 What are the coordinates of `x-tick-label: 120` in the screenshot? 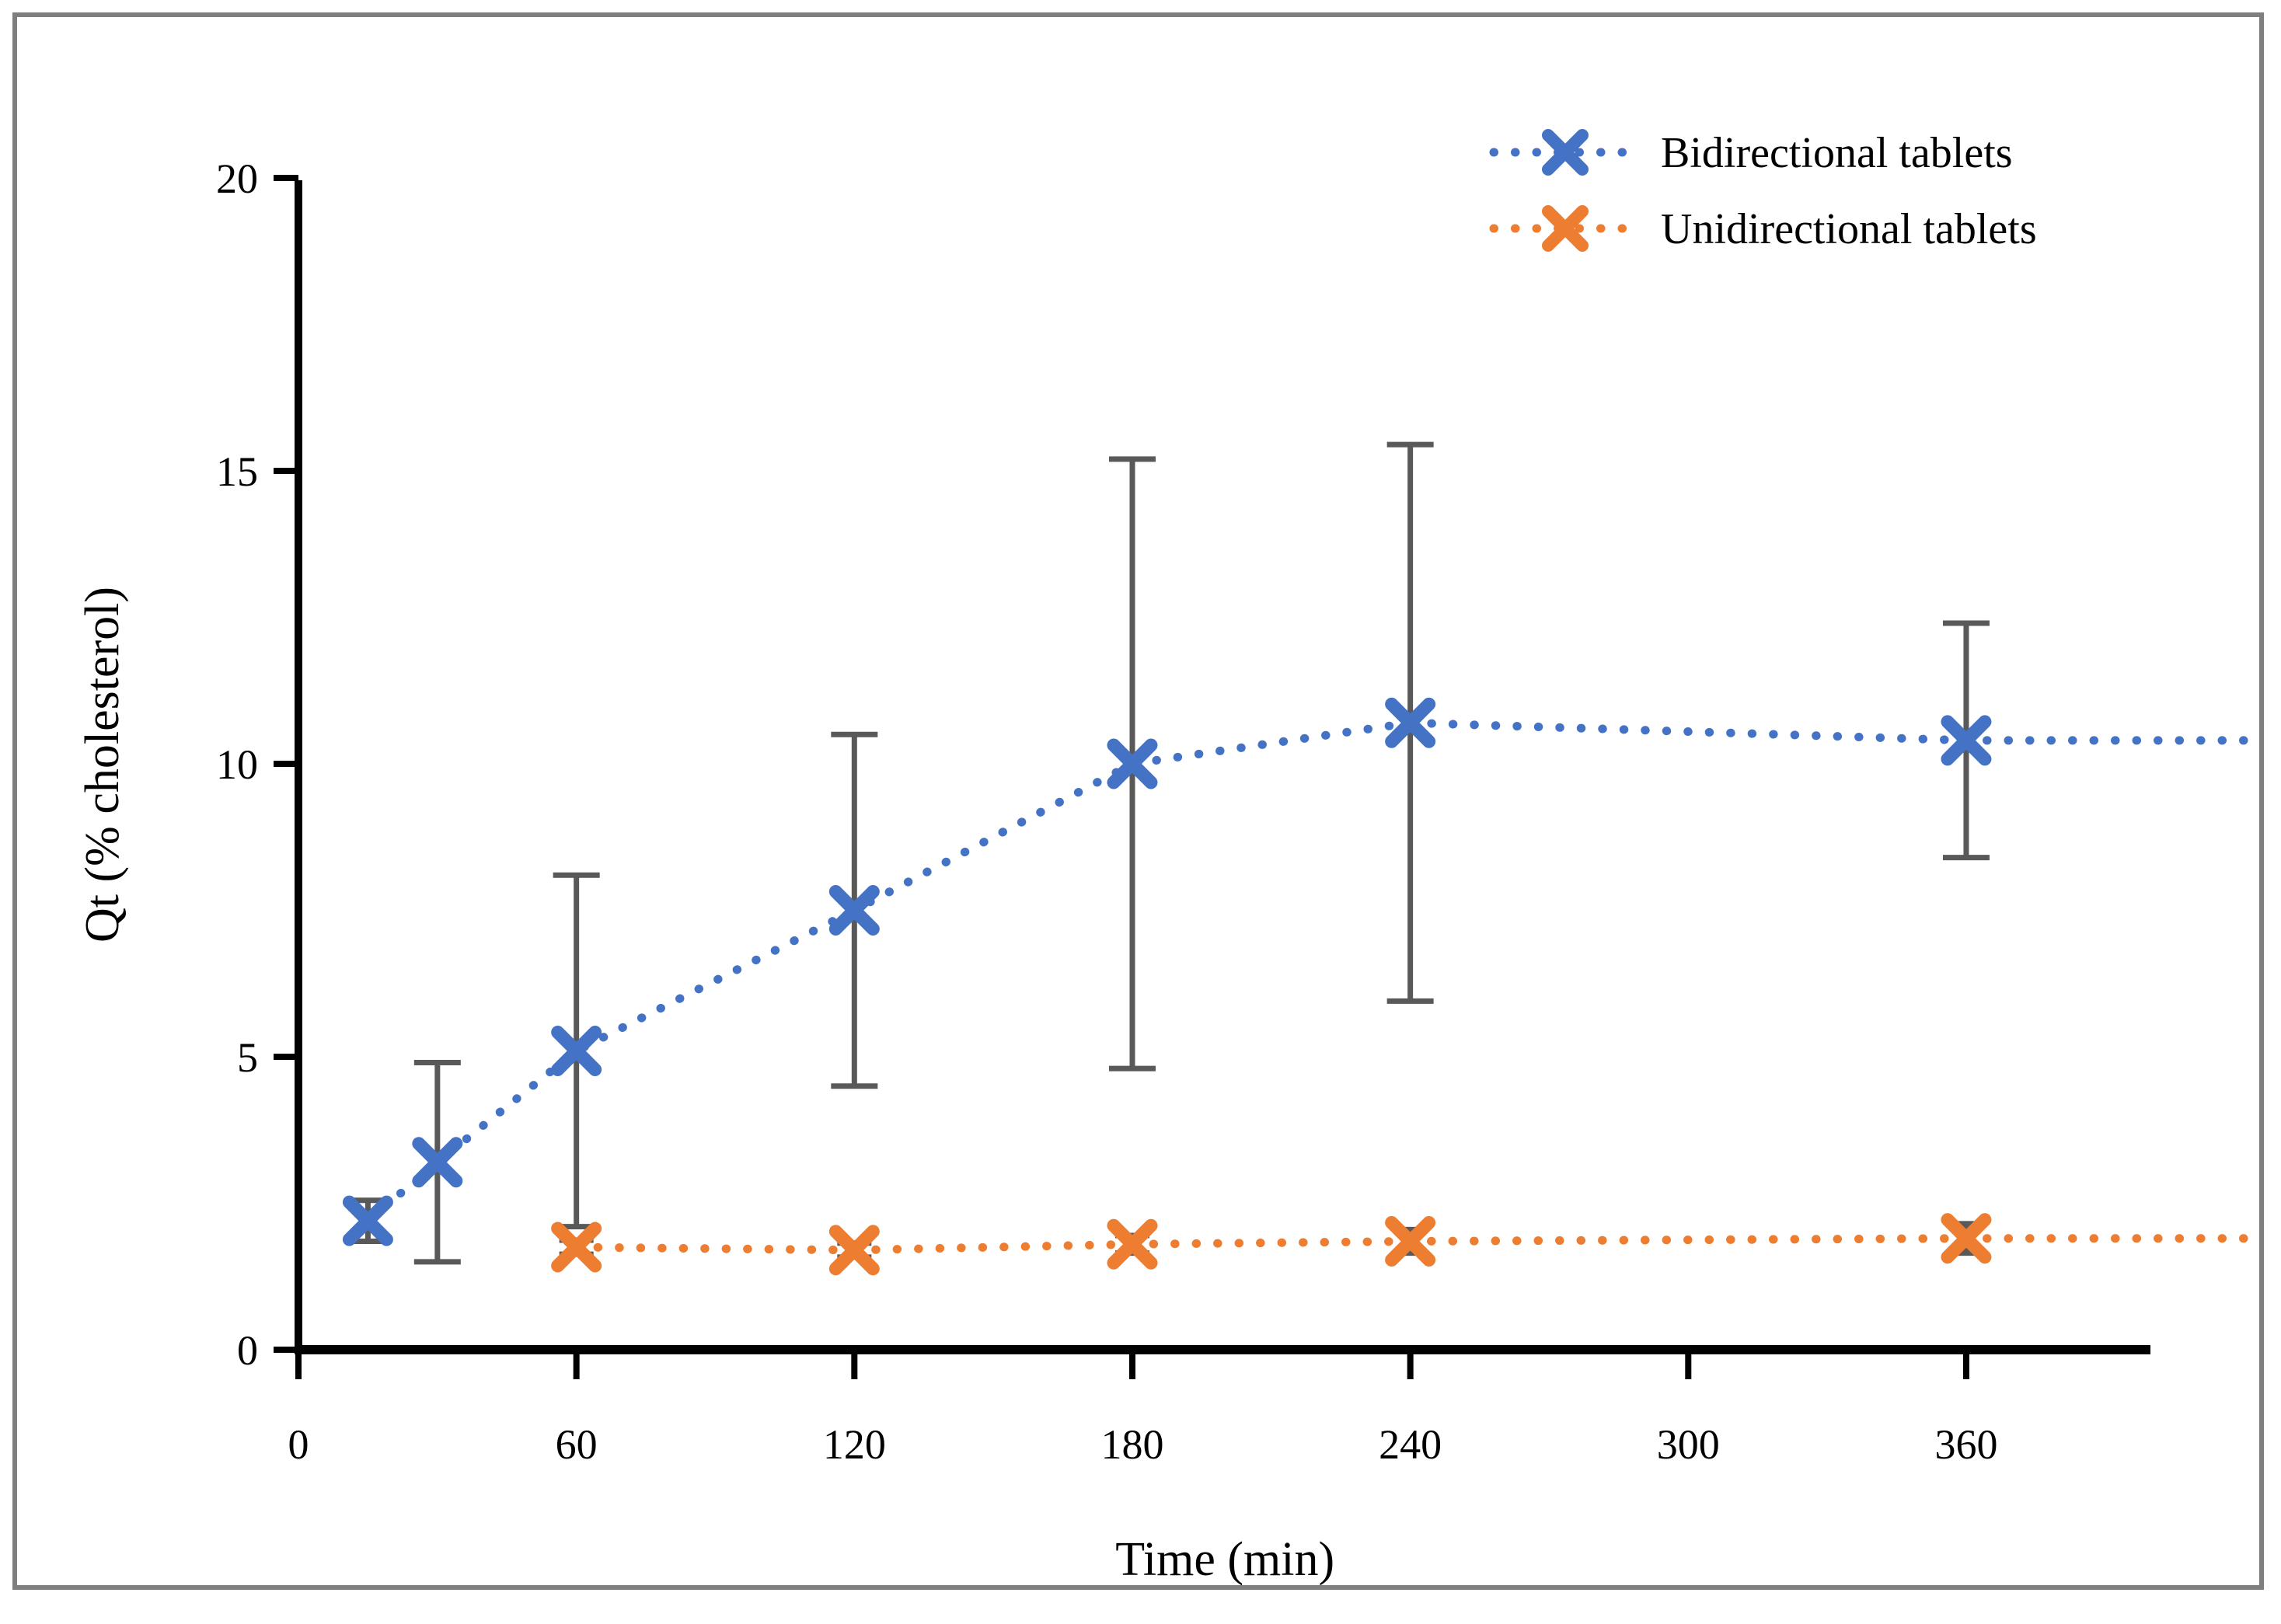 It's located at (854, 1444).